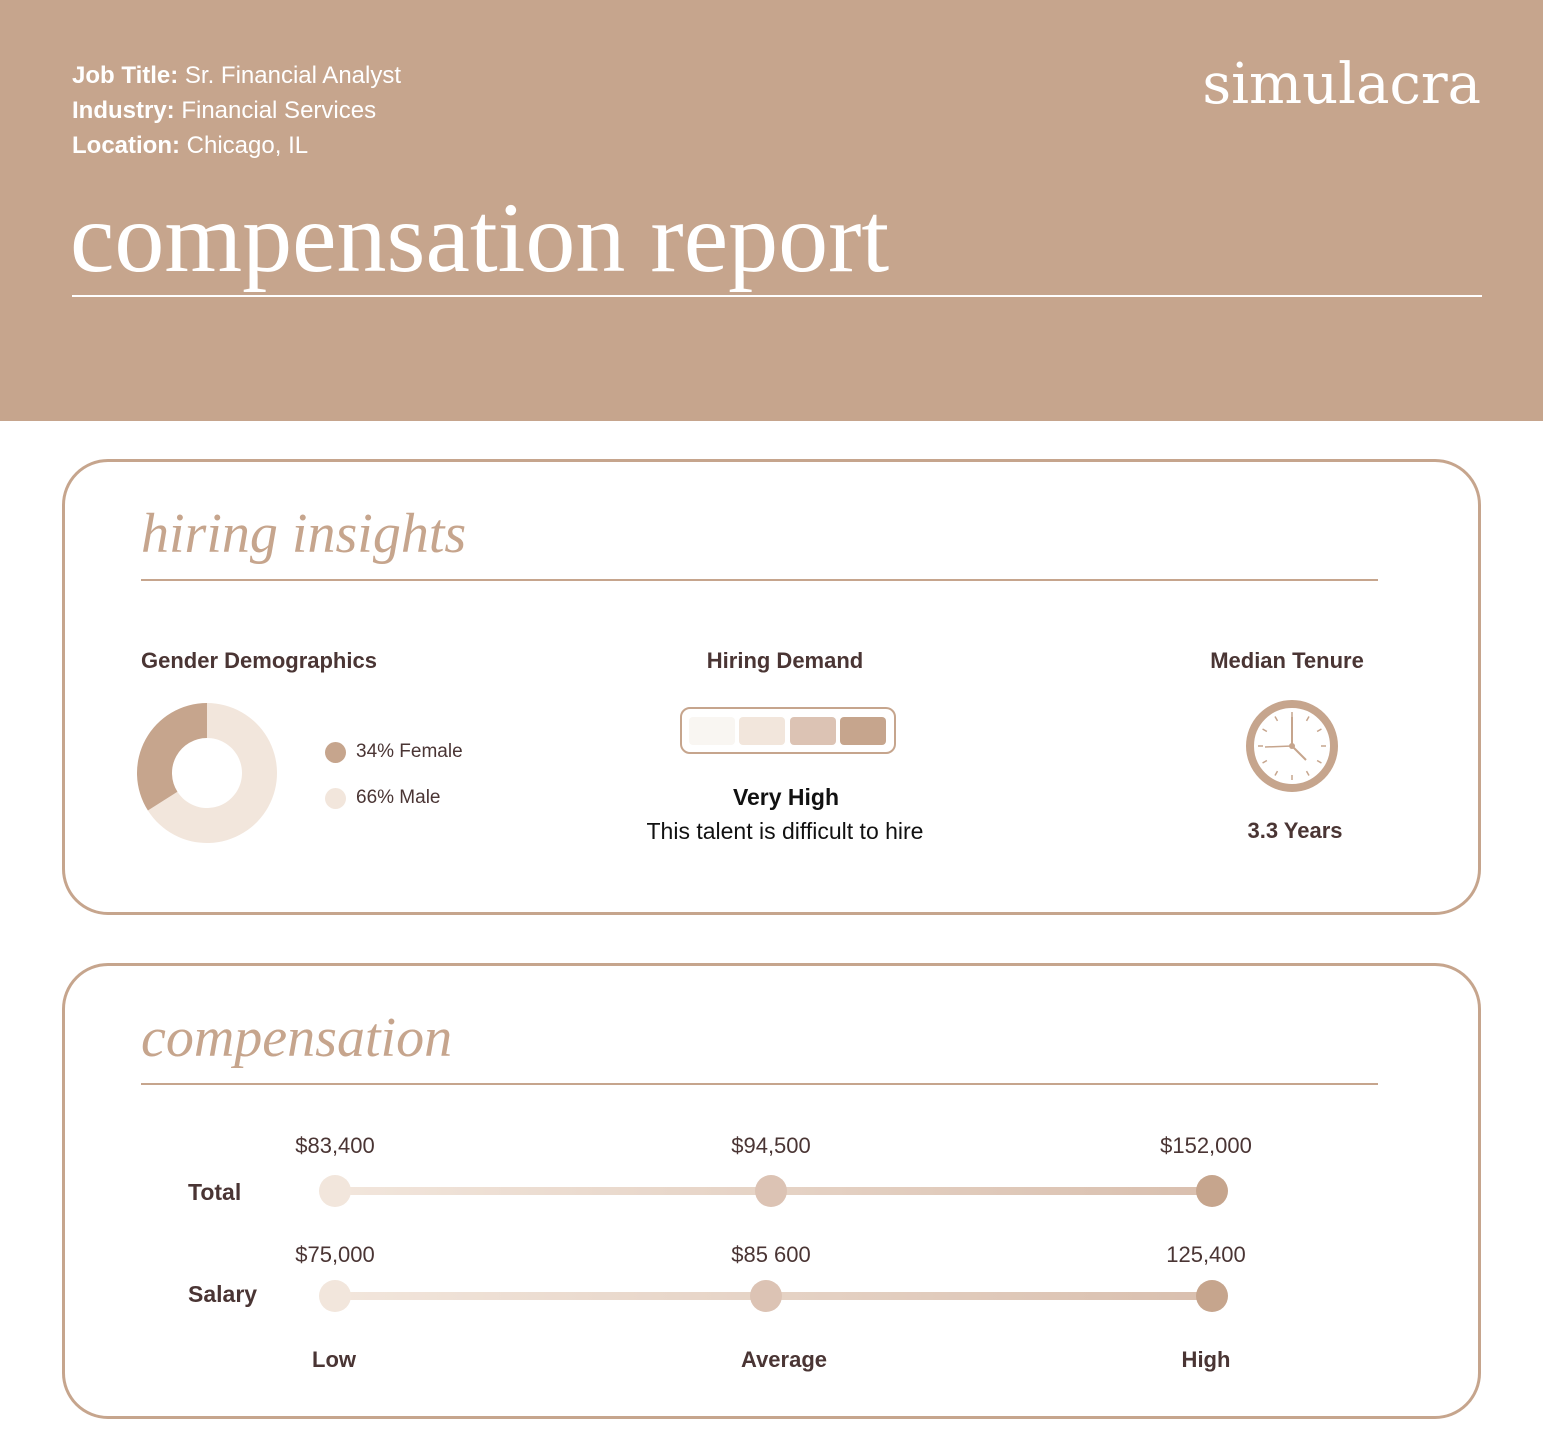 This screenshot has height=1447, width=1543. What do you see at coordinates (335, 1191) in the screenshot?
I see `total-low-marker` at bounding box center [335, 1191].